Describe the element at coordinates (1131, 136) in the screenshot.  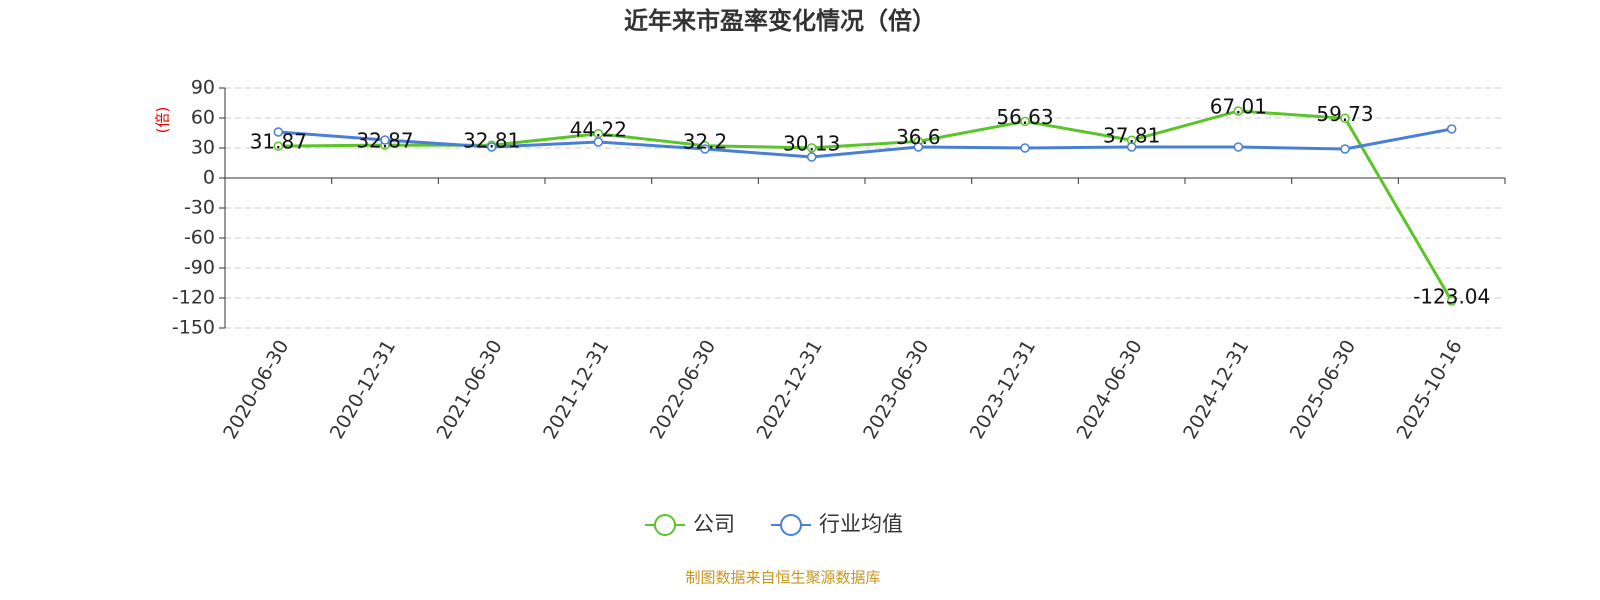
I see `data-label: 37.81` at that location.